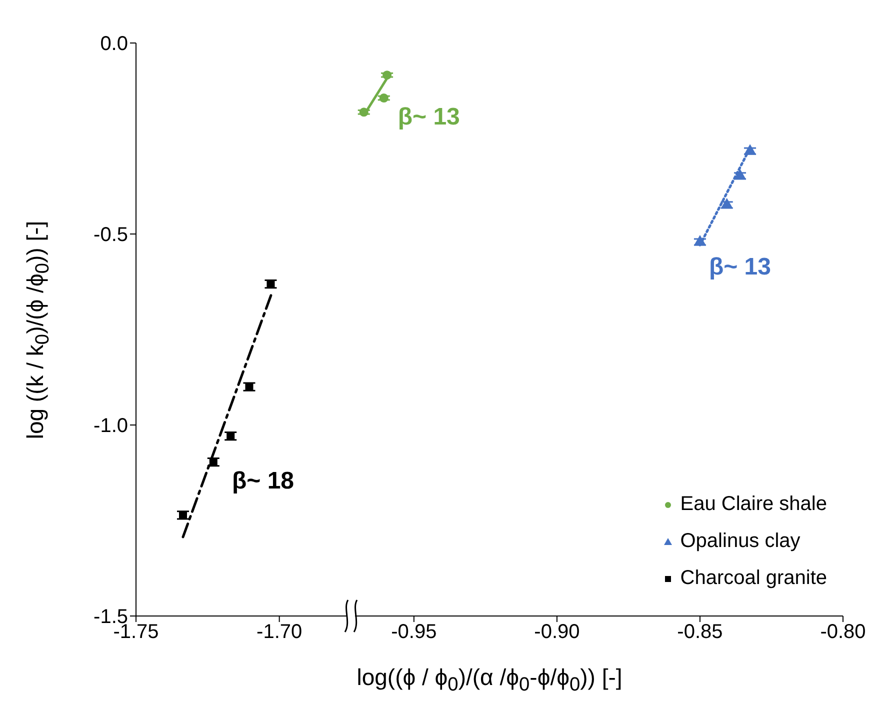 The width and height of the screenshot is (875, 717). I want to click on annotation: β~ 18, so click(263, 480).